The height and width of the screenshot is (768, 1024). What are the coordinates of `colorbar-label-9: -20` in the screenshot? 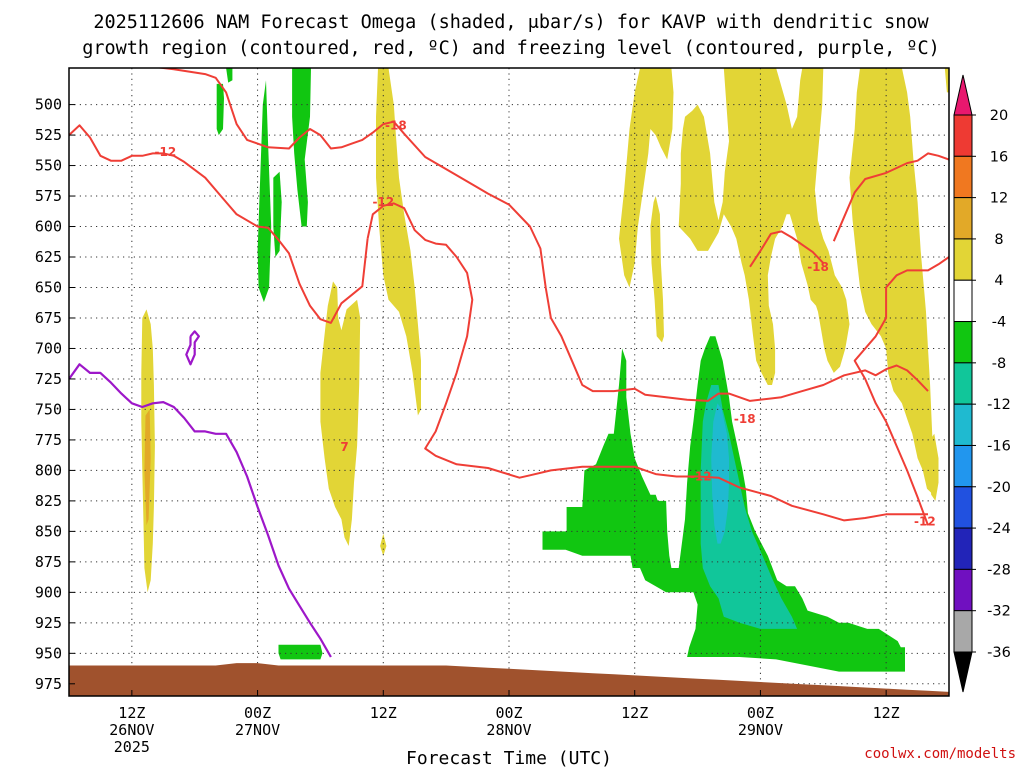 It's located at (999, 488).